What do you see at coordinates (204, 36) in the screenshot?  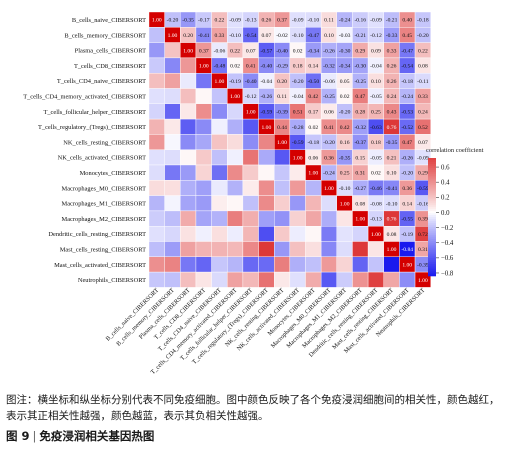 I see `cell-value-label: -0.41` at bounding box center [204, 36].